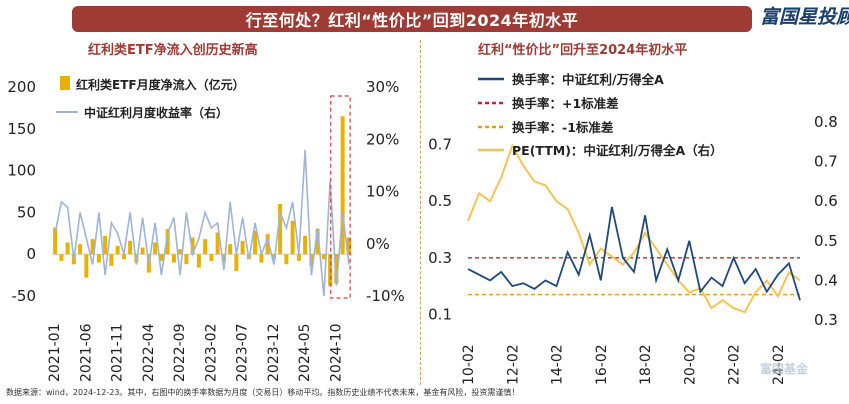  What do you see at coordinates (274, 353) in the screenshot?
I see `left-x-tick: 2023-12` at bounding box center [274, 353].